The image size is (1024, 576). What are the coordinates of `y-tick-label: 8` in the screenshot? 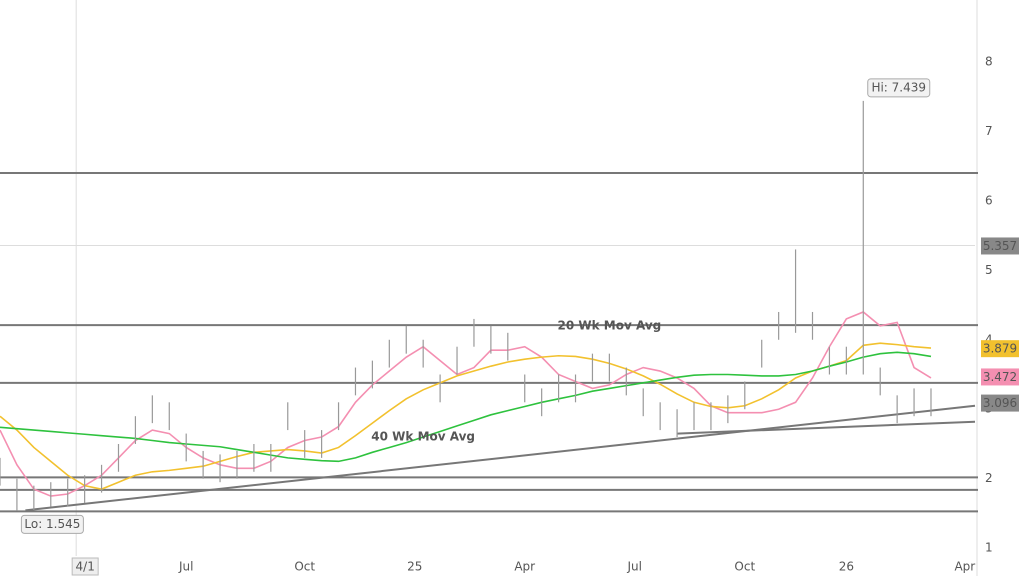 It's located at (989, 61).